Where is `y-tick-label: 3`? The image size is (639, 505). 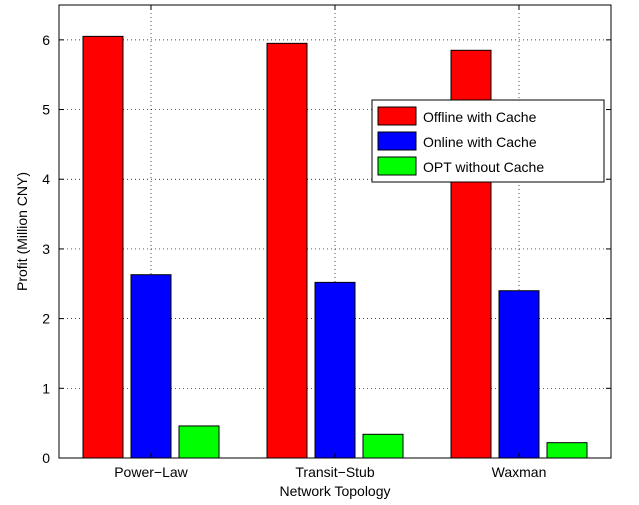
y-tick-label: 3 is located at coordinates (46, 249).